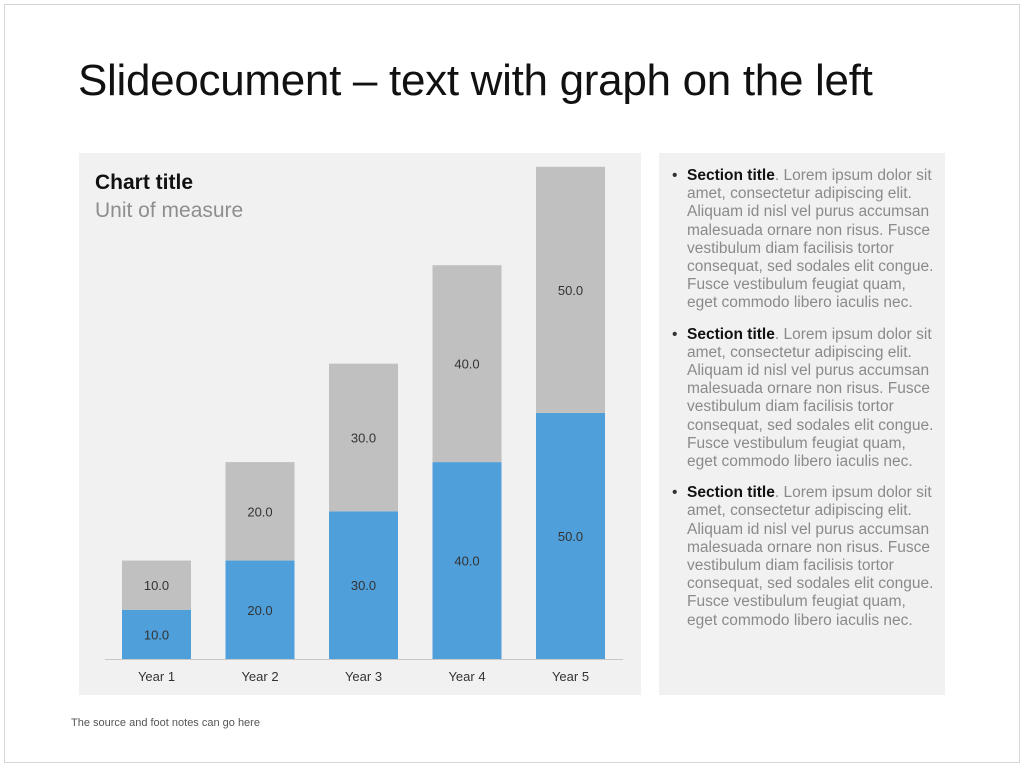 This screenshot has height=767, width=1024. What do you see at coordinates (165, 723) in the screenshot?
I see `footnote: The source and foot notes can go here` at bounding box center [165, 723].